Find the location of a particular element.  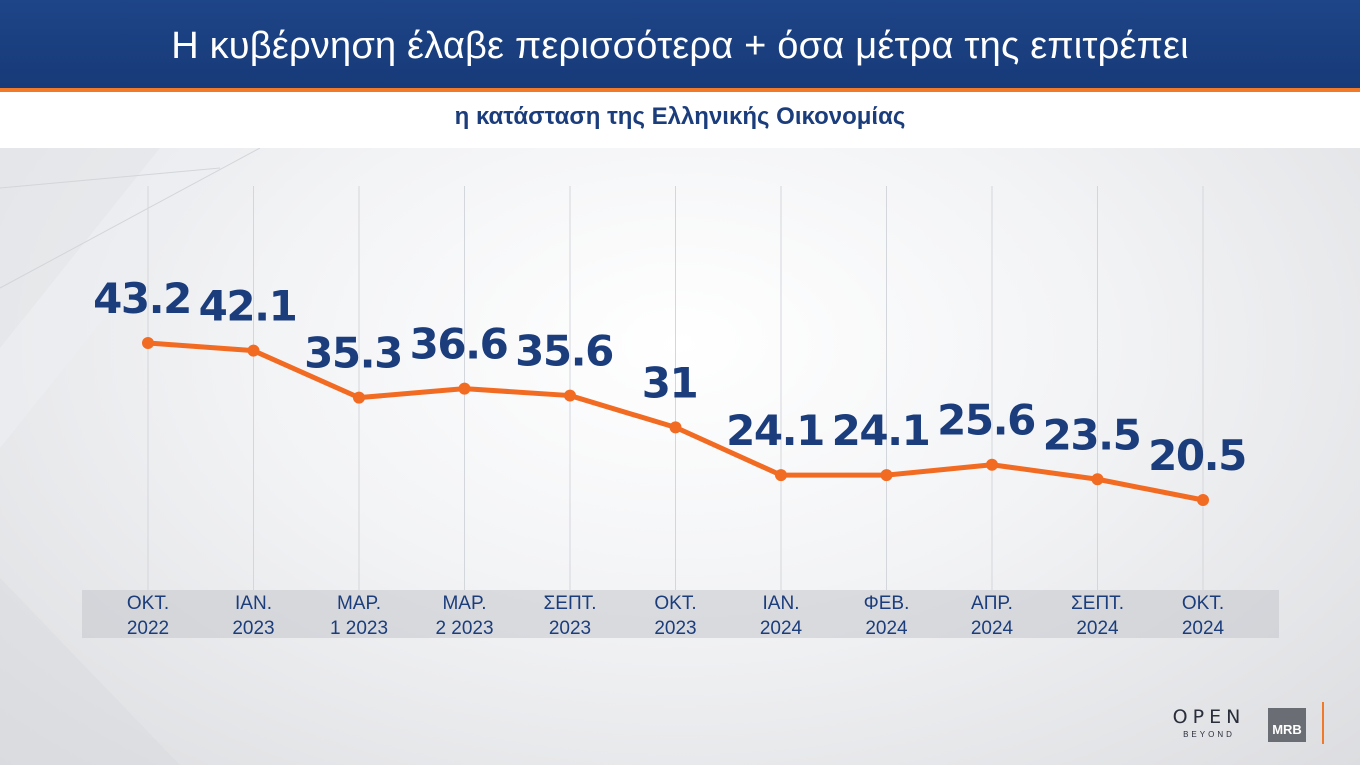

open-logo-tagline: BEYOND is located at coordinates (1209, 734).